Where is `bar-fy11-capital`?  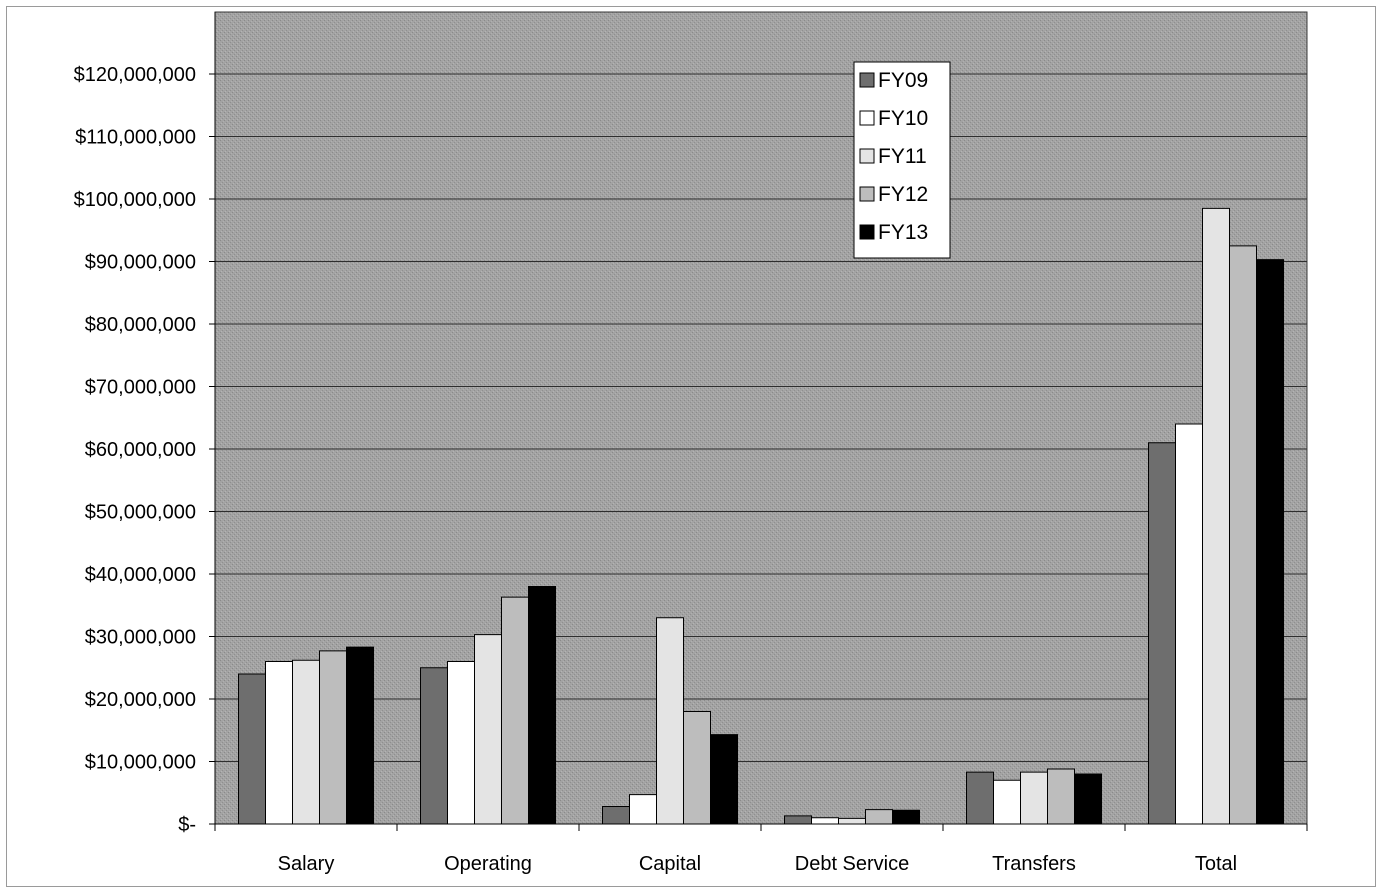
bar-fy11-capital is located at coordinates (670, 721).